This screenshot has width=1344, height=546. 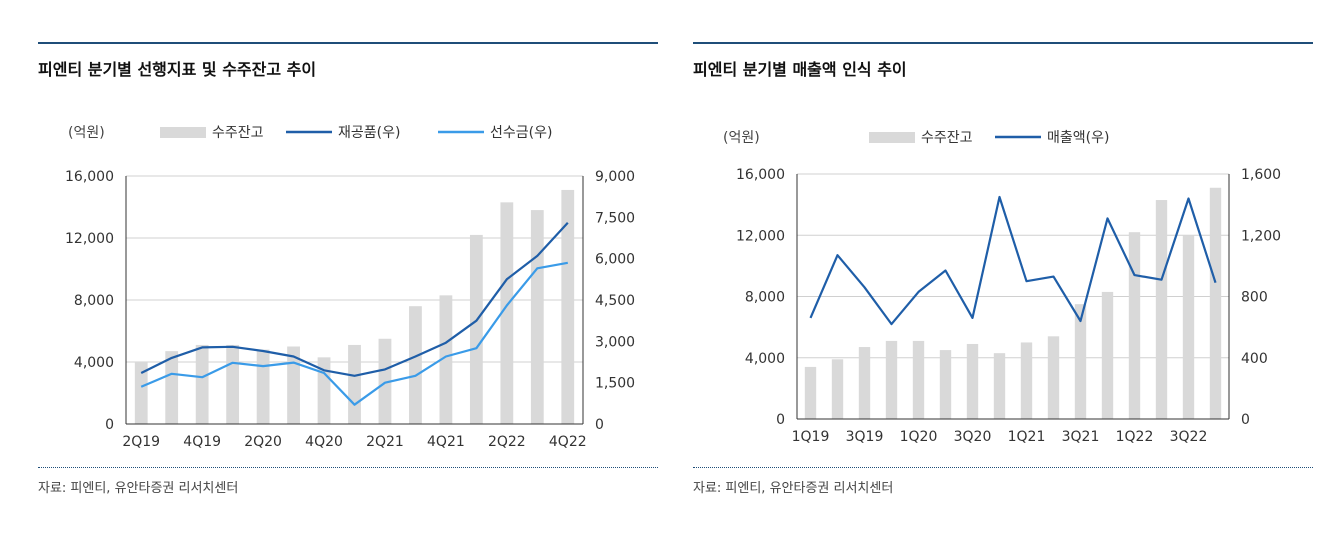 I want to click on right-axis-tick-label: 400, so click(x=1254, y=359).